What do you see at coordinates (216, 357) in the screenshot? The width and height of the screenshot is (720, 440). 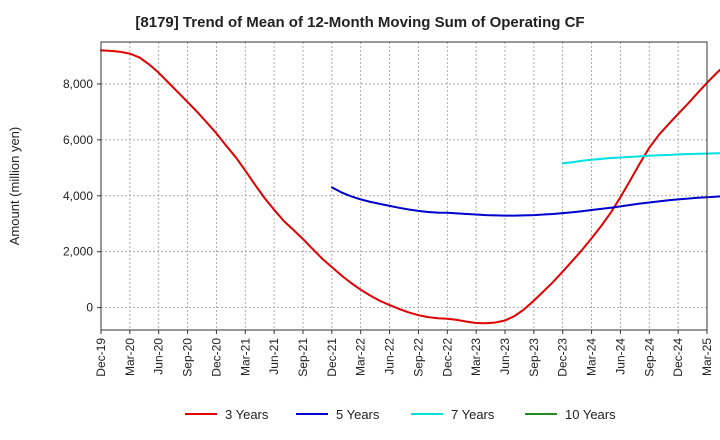 I see `x-tick-label: Dec-20` at bounding box center [216, 357].